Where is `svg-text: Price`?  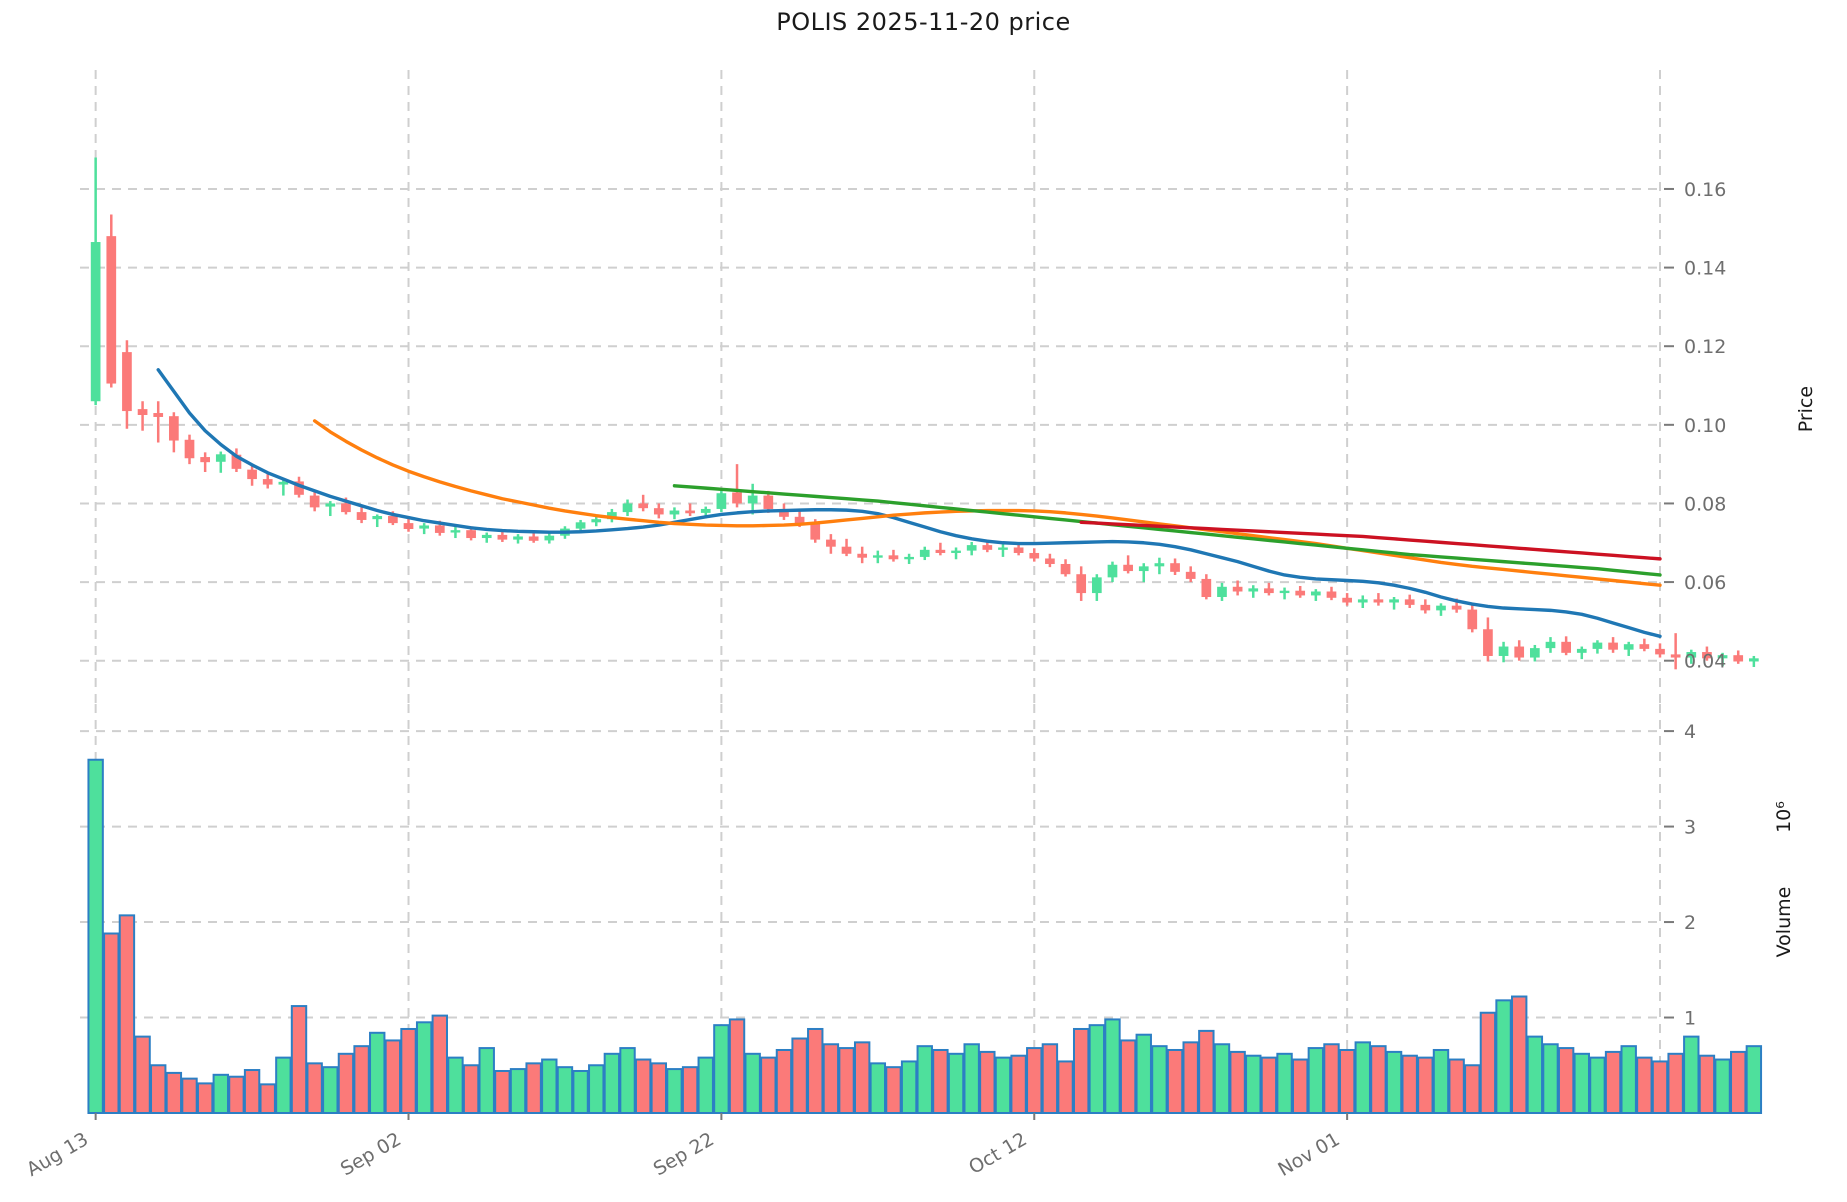 svg-text: Price is located at coordinates (1806, 409).